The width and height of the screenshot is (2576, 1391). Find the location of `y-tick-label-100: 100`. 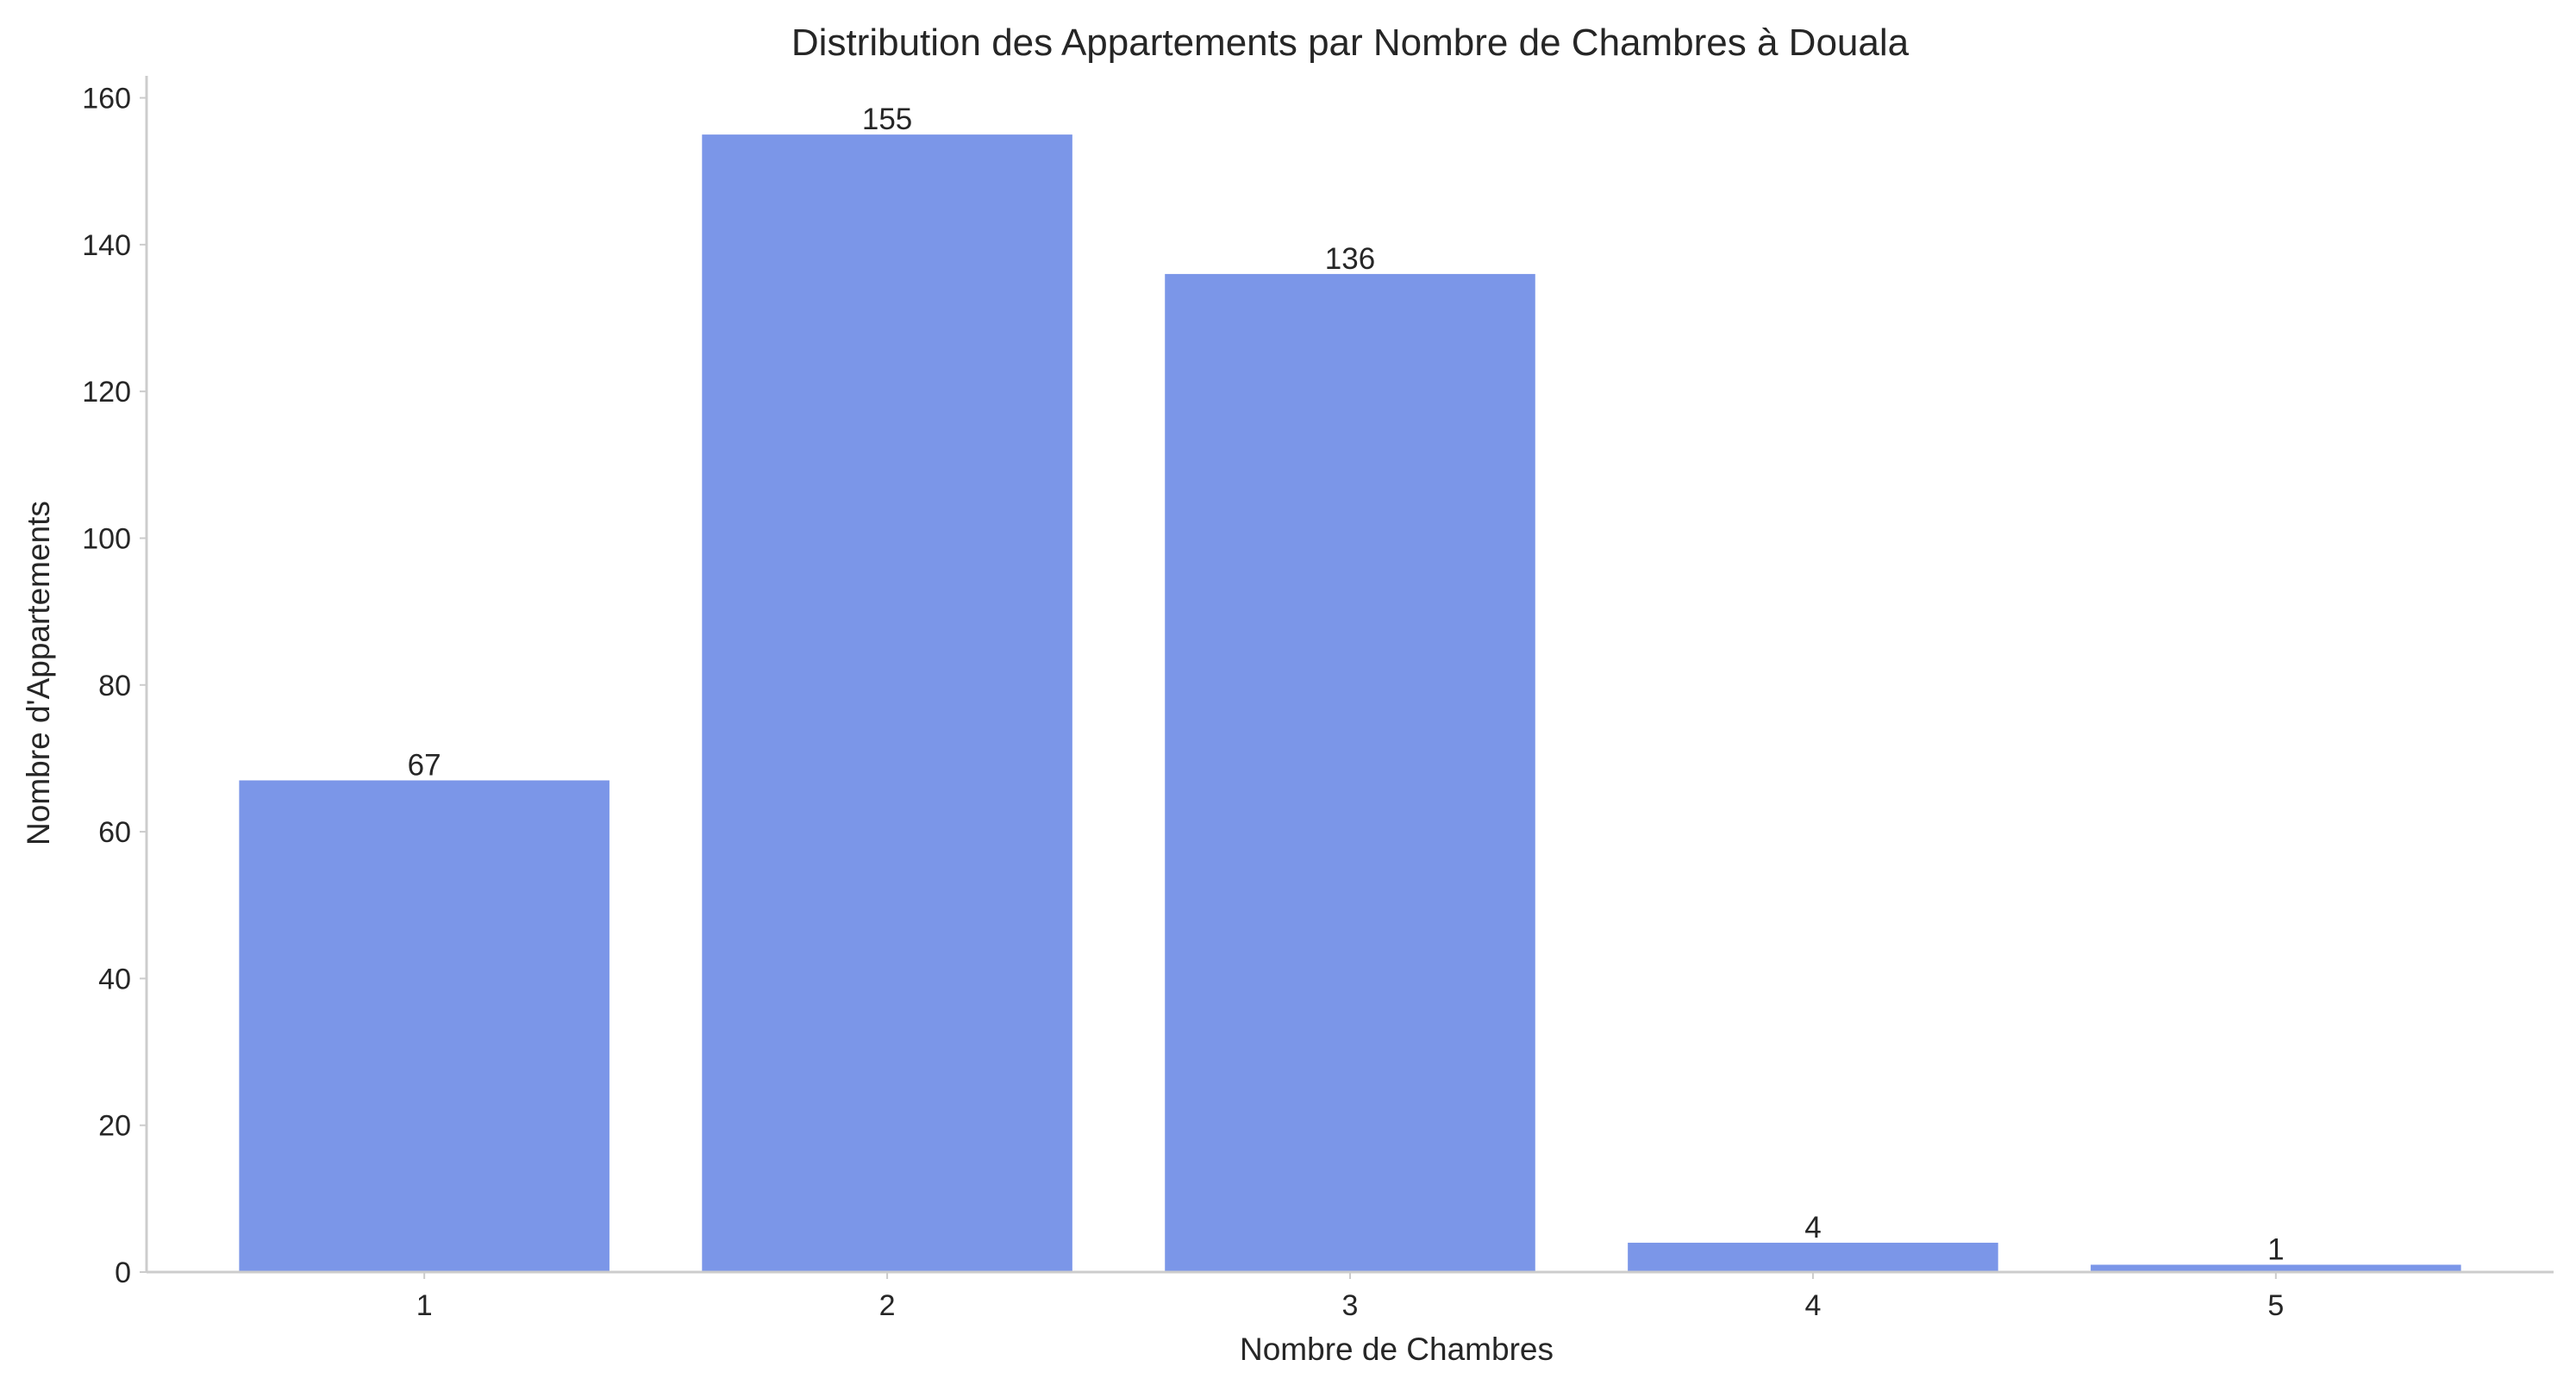

y-tick-label-100: 100 is located at coordinates (106, 538).